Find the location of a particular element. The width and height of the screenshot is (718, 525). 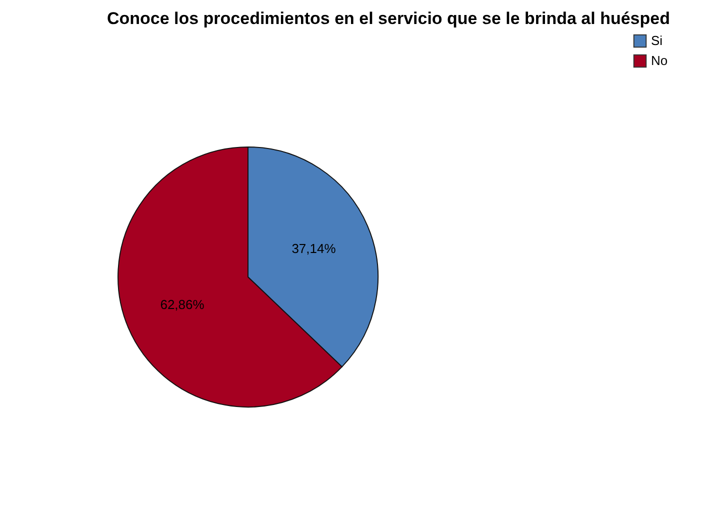

legend-label: No is located at coordinates (659, 60).